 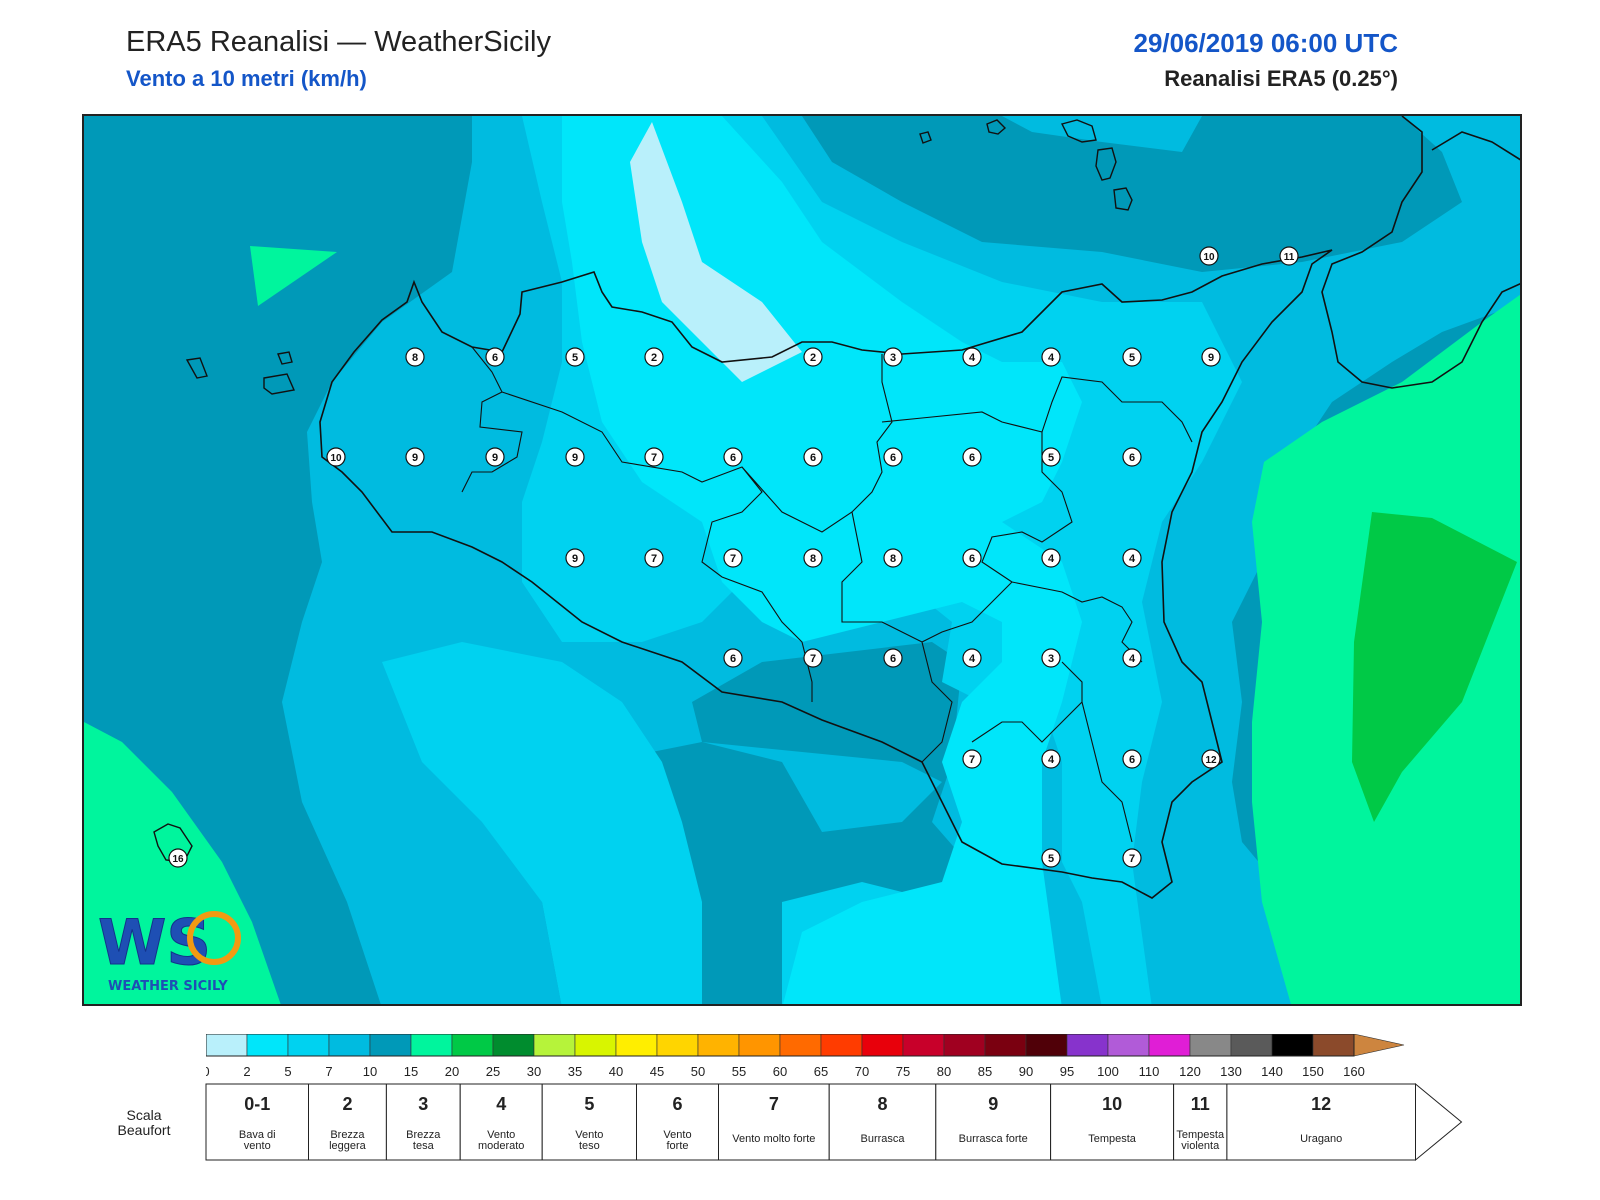 I want to click on logo-text: WEATHER SICILY, so click(x=168, y=986).